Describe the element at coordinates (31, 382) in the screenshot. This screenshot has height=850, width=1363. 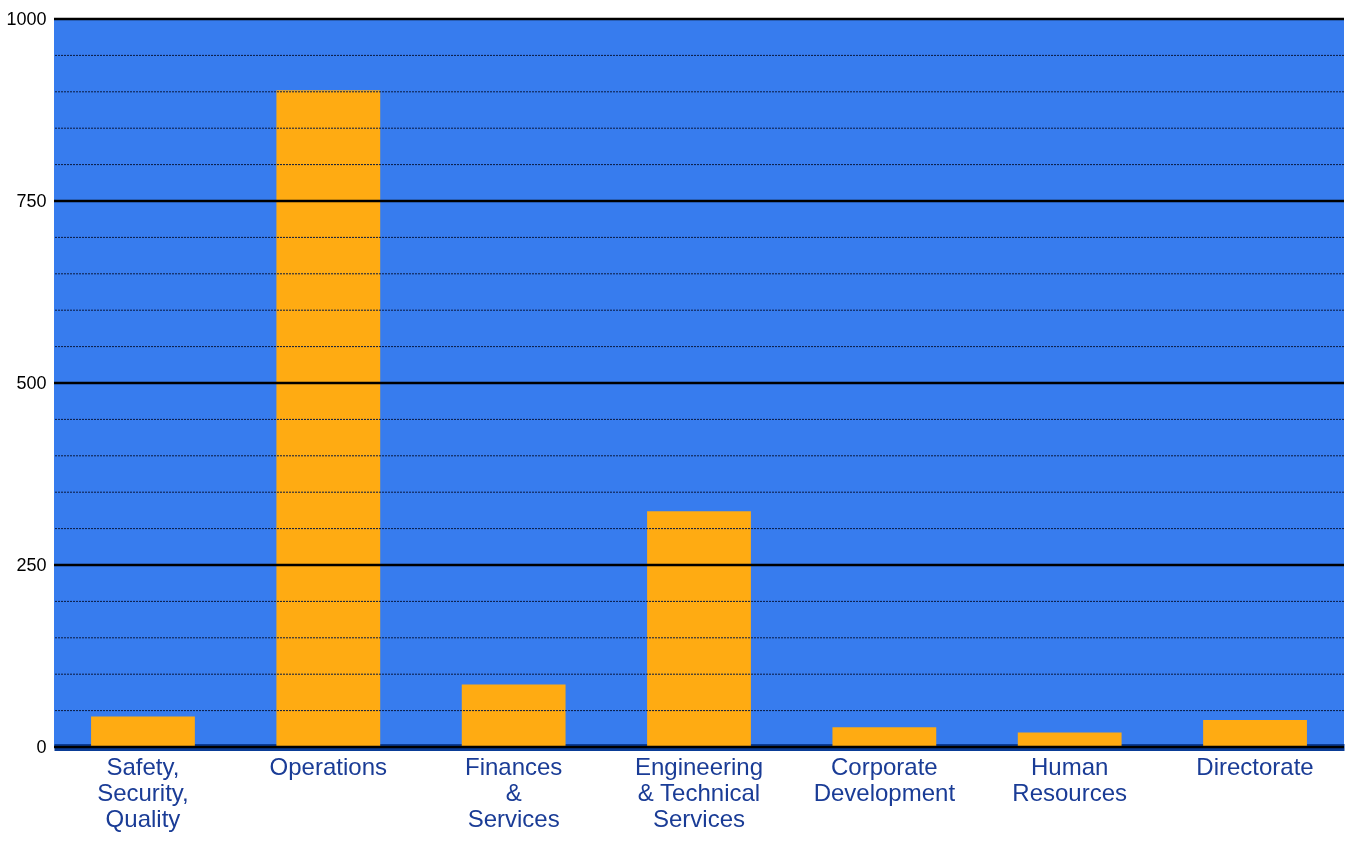
I see `y-tick-label: 500` at that location.